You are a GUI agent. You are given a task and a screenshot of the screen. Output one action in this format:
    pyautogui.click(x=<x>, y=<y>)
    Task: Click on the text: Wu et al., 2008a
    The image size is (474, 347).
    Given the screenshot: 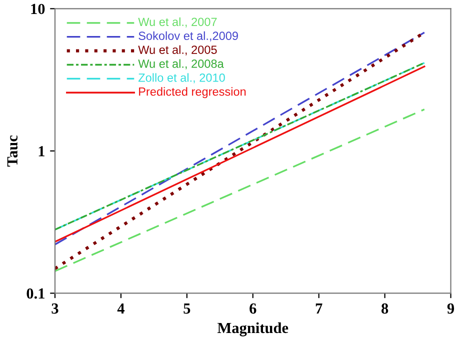 What is the action you would take?
    pyautogui.click(x=181, y=64)
    